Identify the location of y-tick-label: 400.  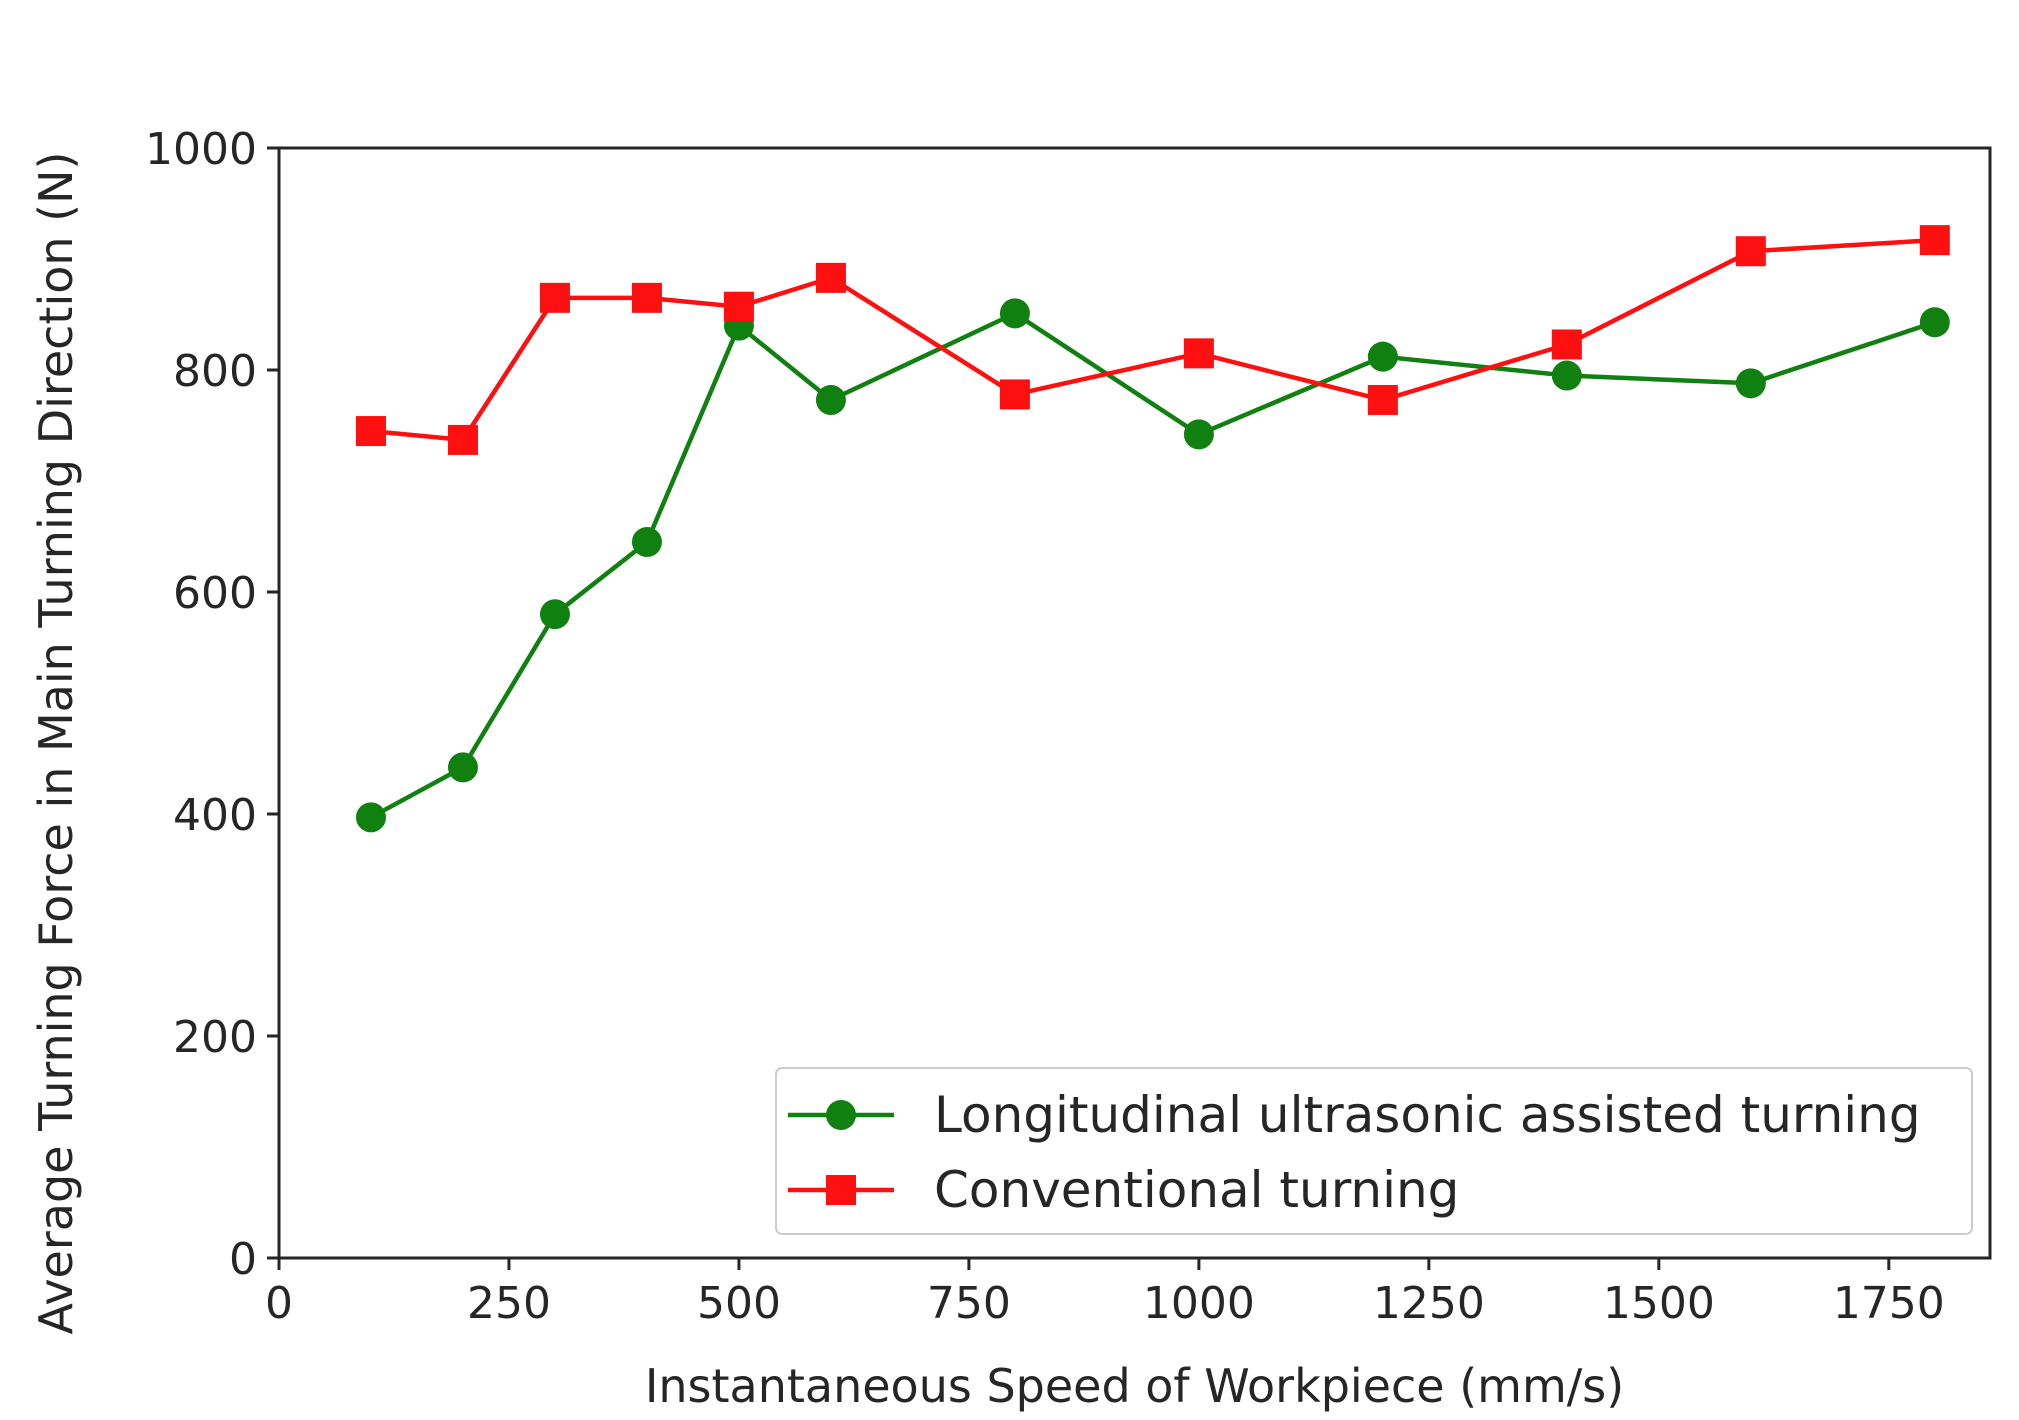
(215, 815).